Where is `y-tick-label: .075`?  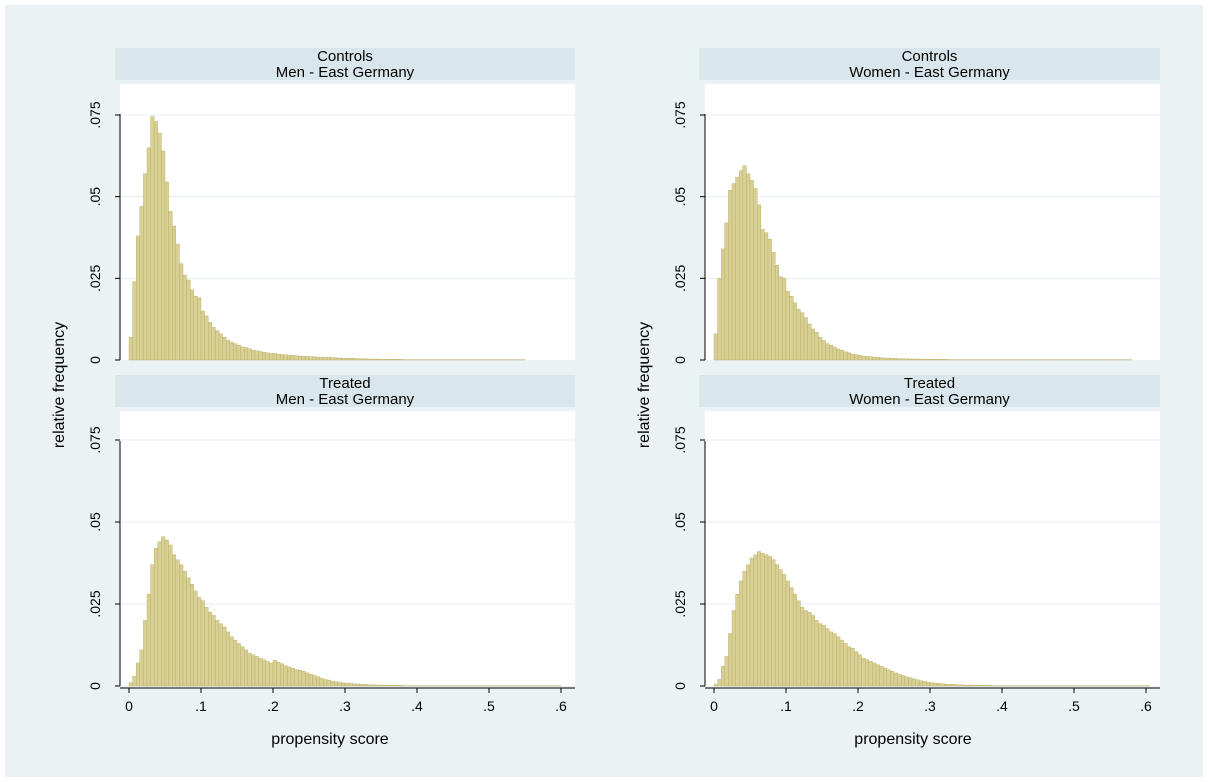
y-tick-label: .075 is located at coordinates (680, 439).